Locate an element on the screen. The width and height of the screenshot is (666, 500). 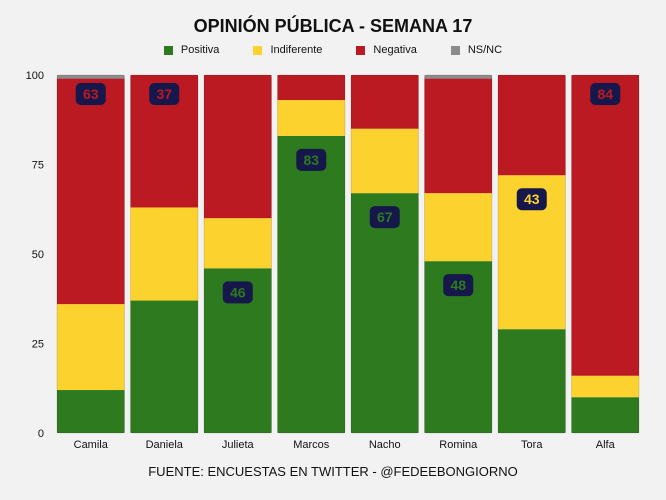
y-tick-label: 0 is located at coordinates (41, 434).